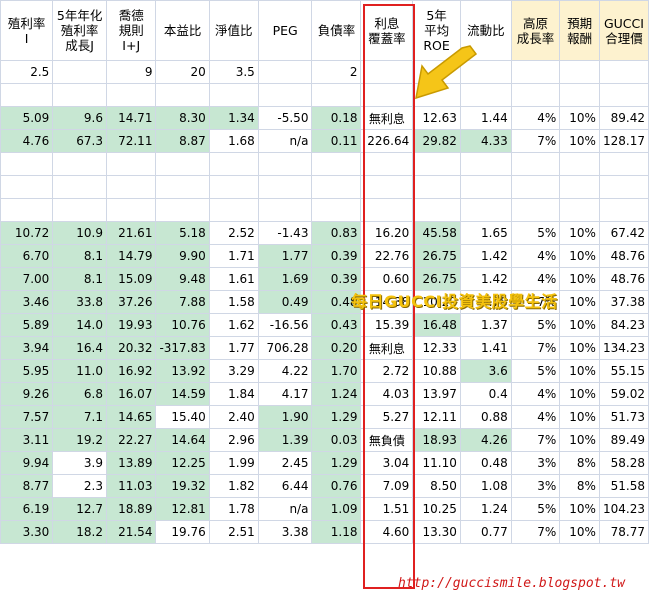  Describe the element at coordinates (436, 440) in the screenshot. I see `data-cell: 18.93` at that location.